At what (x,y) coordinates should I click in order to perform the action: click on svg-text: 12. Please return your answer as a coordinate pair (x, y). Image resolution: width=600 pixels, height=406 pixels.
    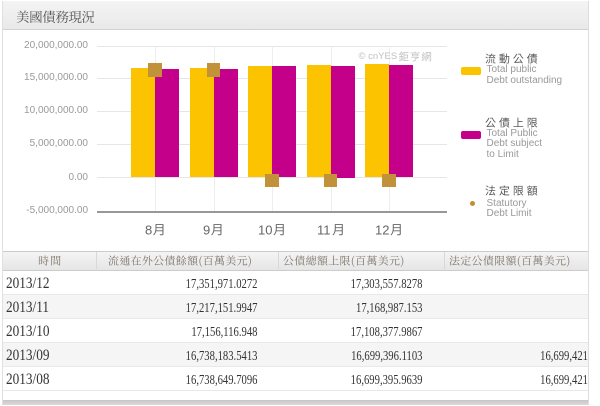
    Looking at the image, I should click on (382, 229).